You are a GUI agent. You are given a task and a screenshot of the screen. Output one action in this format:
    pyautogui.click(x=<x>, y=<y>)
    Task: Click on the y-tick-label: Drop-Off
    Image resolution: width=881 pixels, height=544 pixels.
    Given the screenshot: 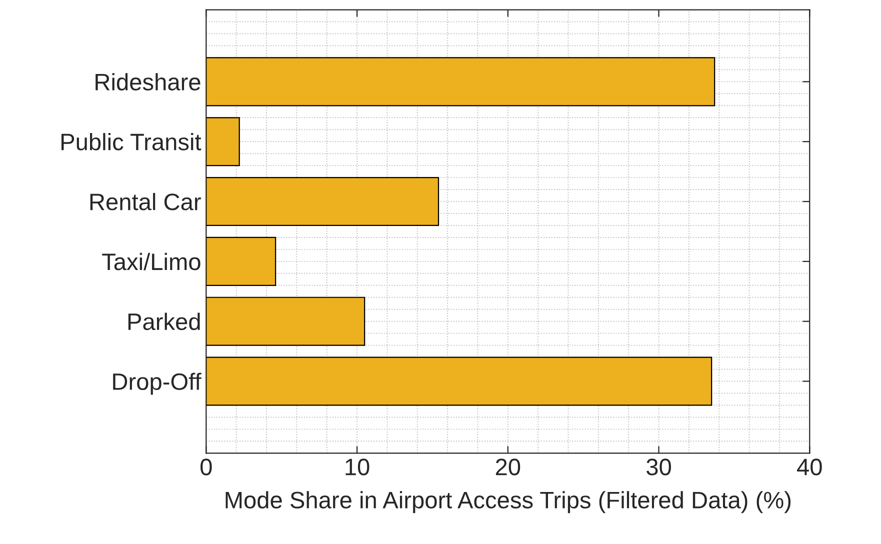 What is the action you would take?
    pyautogui.click(x=157, y=383)
    